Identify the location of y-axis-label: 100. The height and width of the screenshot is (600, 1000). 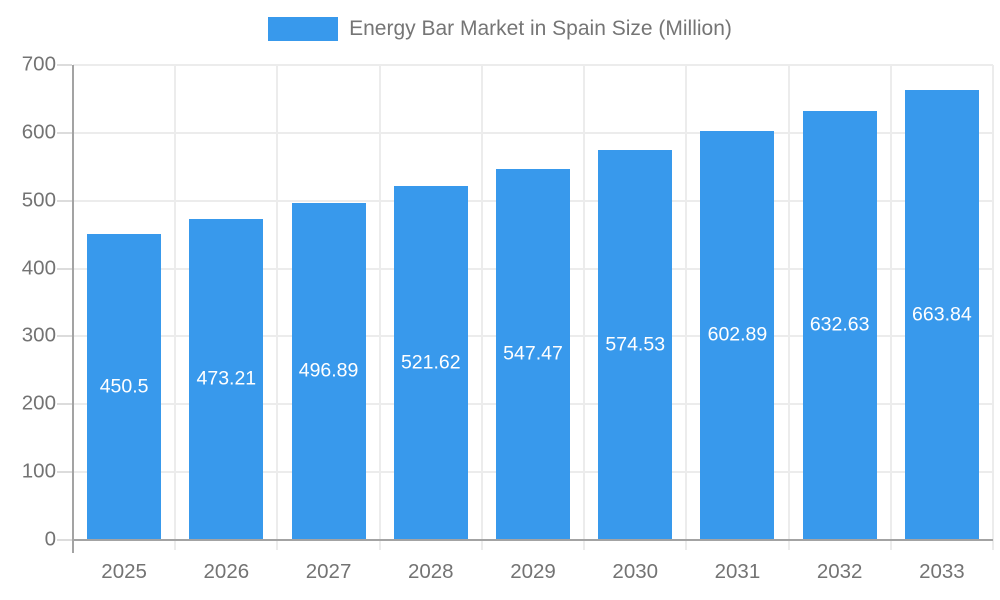
(38, 471).